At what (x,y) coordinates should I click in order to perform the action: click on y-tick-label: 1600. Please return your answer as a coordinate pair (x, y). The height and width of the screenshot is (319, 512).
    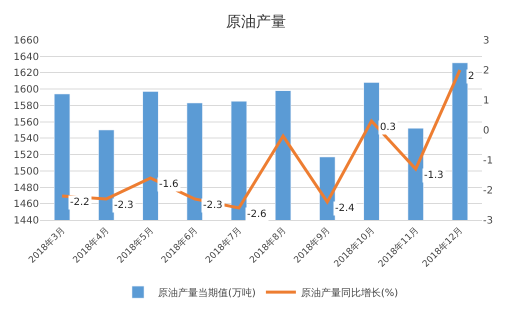
    Looking at the image, I should click on (26, 90).